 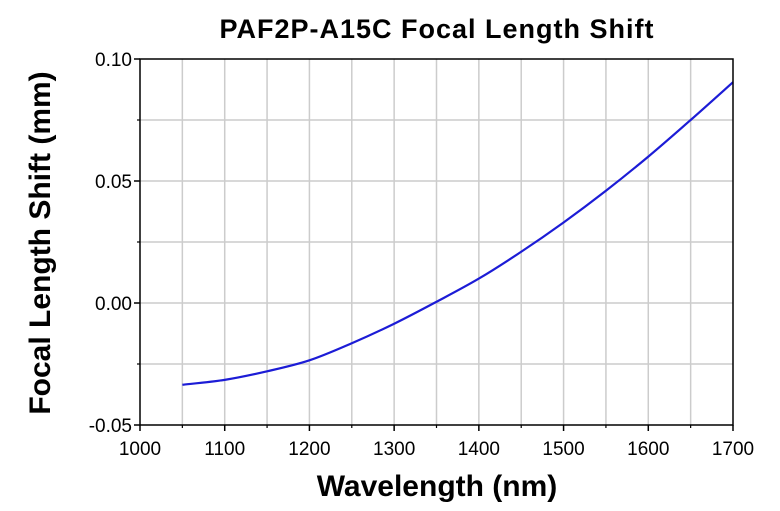 I want to click on x-tick-label: 1100, so click(x=224, y=449).